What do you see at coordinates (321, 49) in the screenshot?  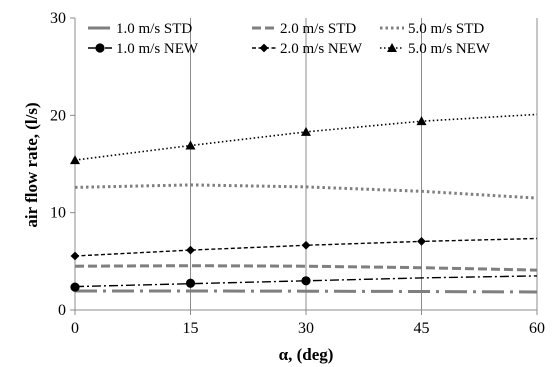 I see `legend-label-5: 2.0 m/s NEW` at bounding box center [321, 49].